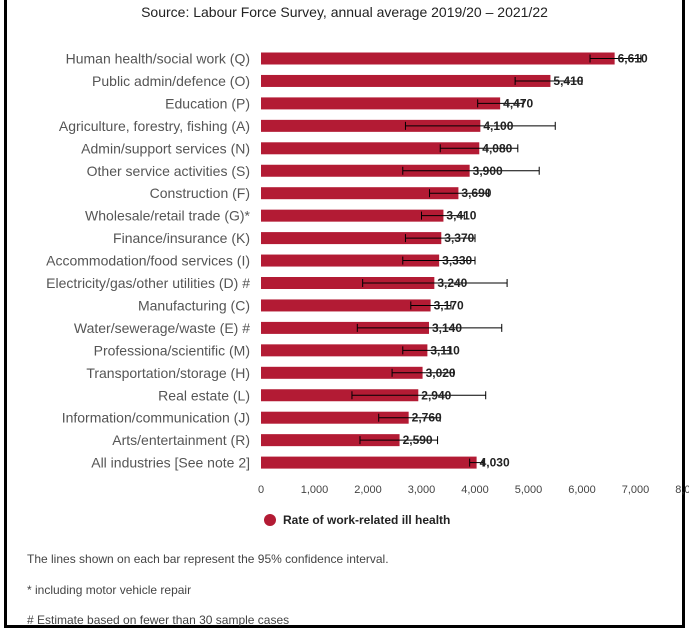 This screenshot has width=689, height=632. What do you see at coordinates (461, 216) in the screenshot?
I see `value-label: 3,410` at bounding box center [461, 216].